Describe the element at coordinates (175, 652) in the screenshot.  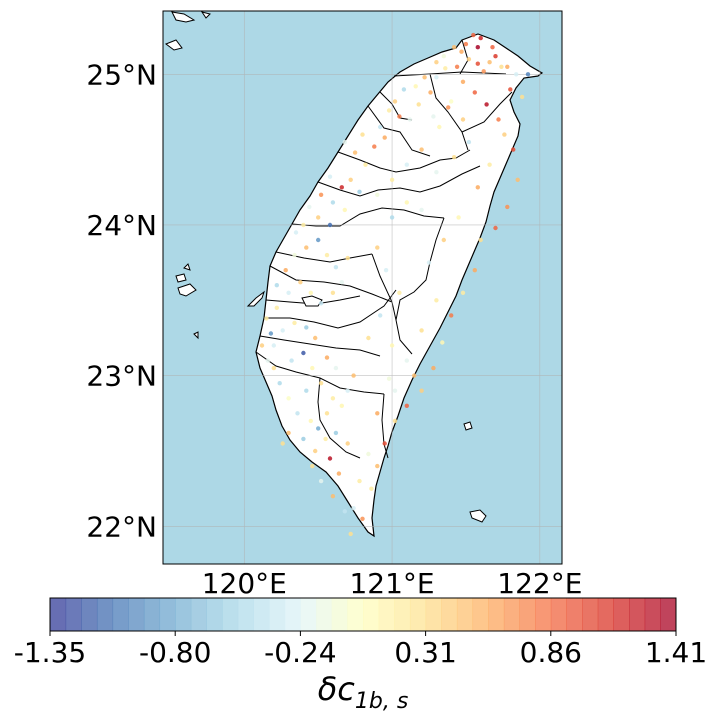
I see `colorbar-tick-label: -0.80` at that location.